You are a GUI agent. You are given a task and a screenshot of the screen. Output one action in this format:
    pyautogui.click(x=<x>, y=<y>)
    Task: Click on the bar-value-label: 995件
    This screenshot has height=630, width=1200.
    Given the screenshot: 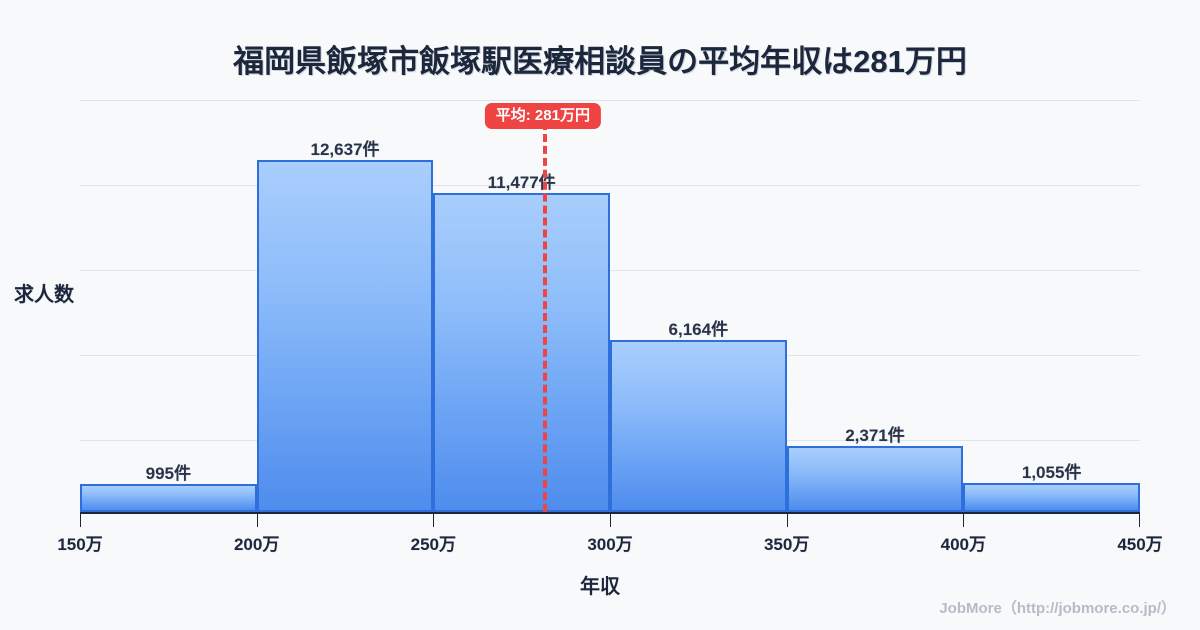 What is the action you would take?
    pyautogui.click(x=168, y=473)
    